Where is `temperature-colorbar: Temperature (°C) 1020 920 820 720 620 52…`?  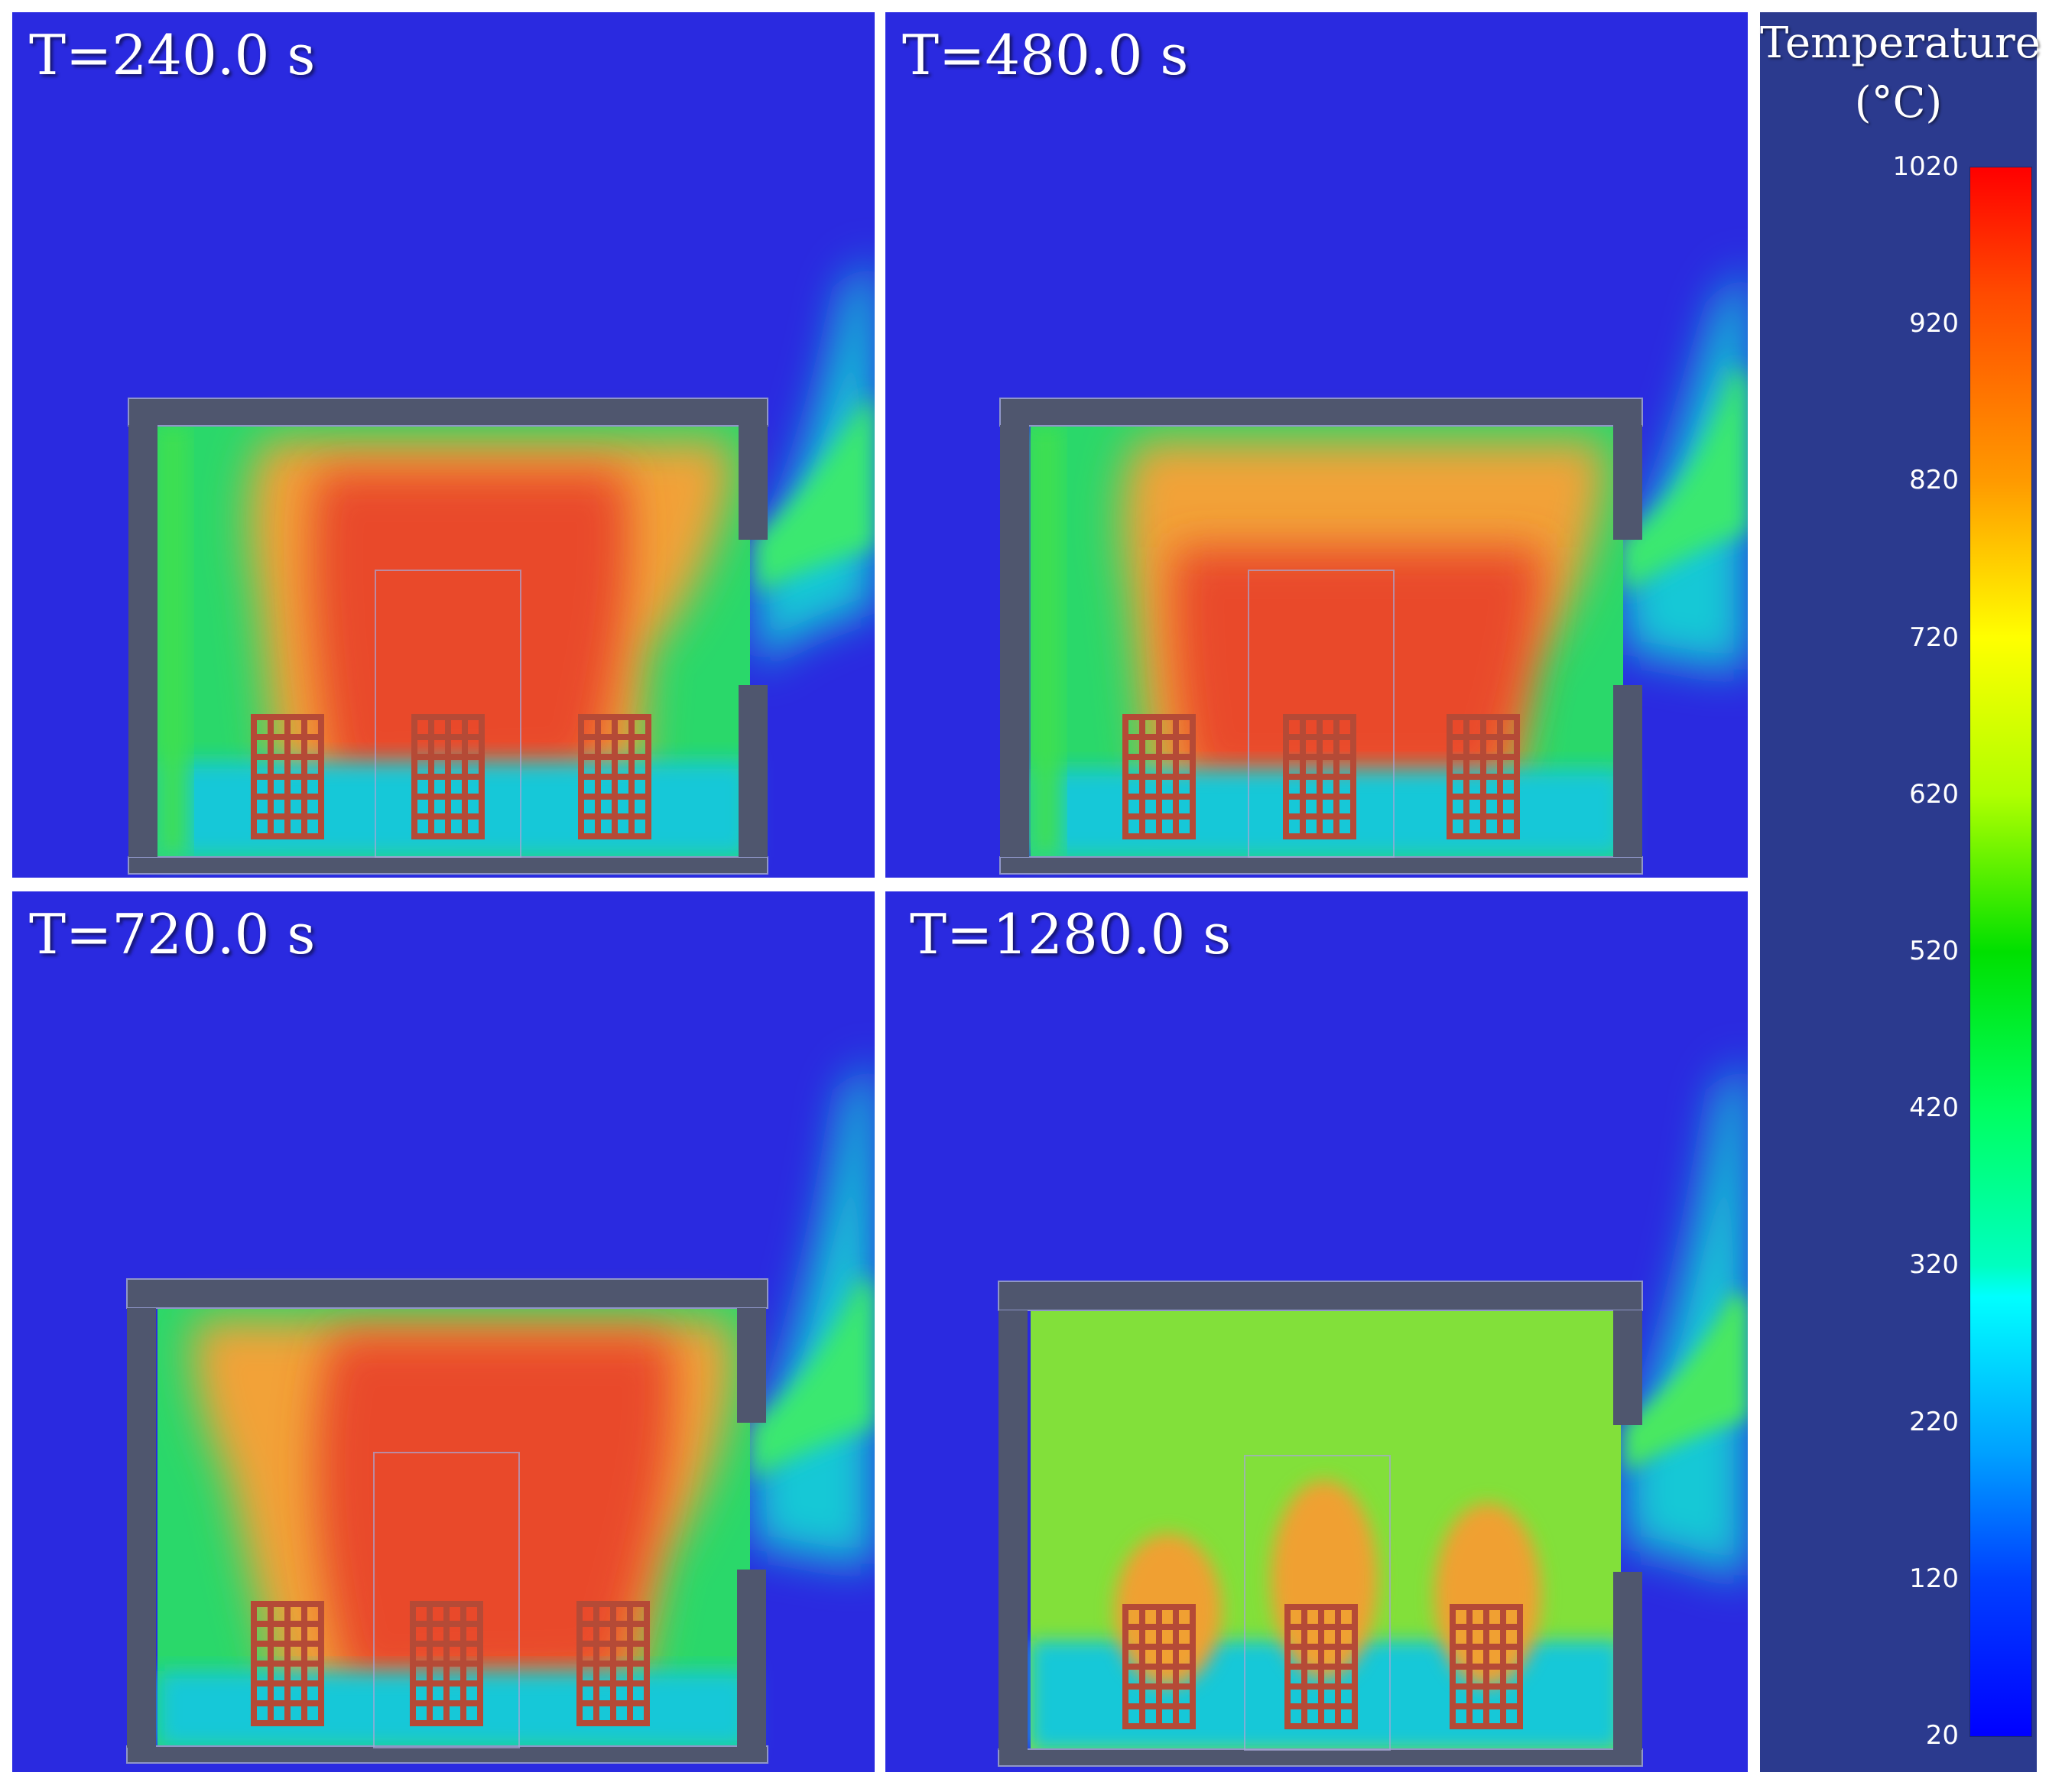
temperature-colorbar: Temperature (°C) 1020 920 820 720 620 52… is located at coordinates (1900, 892).